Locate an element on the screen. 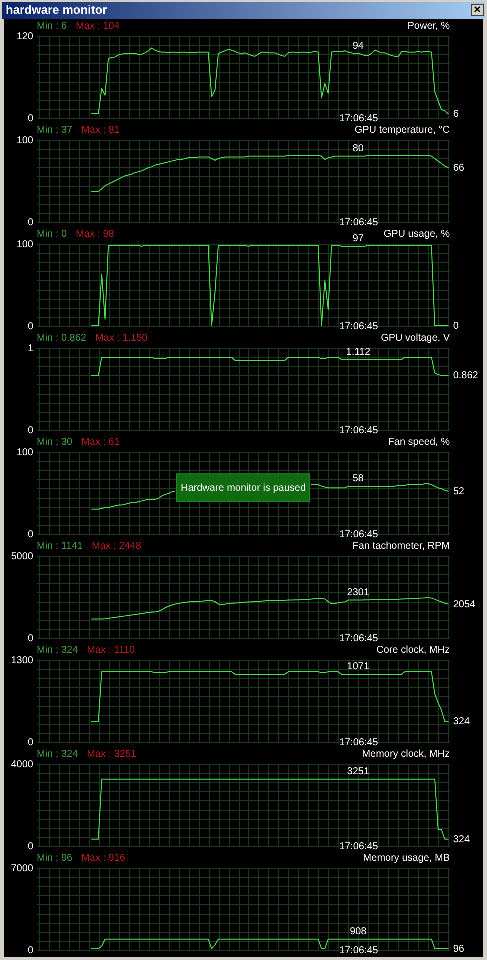 This screenshot has height=960, width=487. data-label: 96 is located at coordinates (459, 949).